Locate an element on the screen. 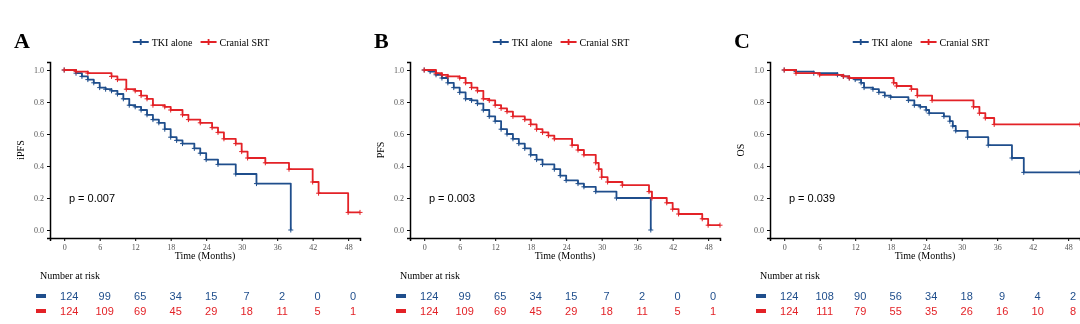 The height and width of the screenshot is (324, 1080). text: 124 111 79 55 35 26 16 10 8 is located at coordinates (928, 311).